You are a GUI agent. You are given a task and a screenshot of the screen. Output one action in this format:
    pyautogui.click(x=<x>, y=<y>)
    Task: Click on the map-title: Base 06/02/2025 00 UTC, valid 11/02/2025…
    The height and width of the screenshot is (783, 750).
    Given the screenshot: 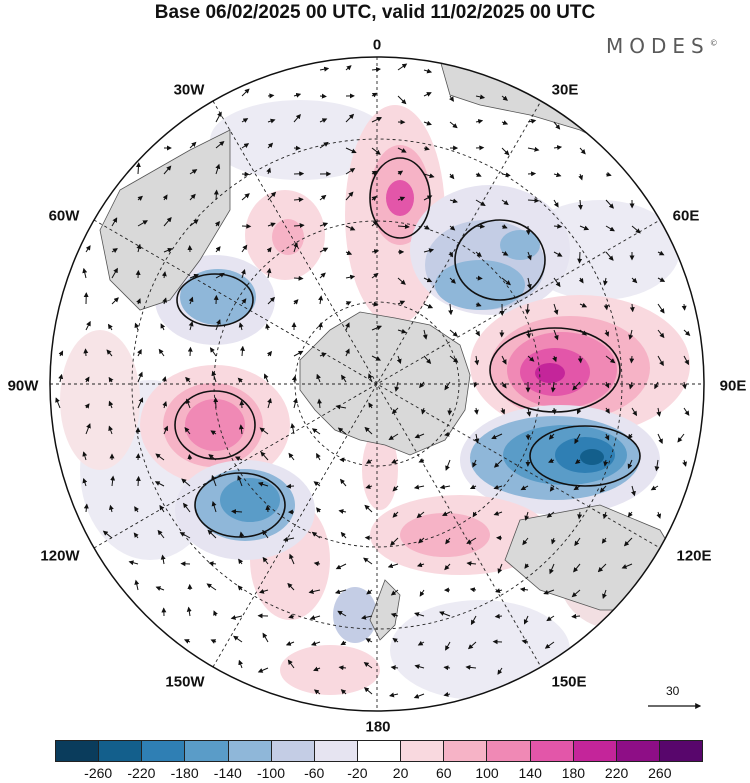 What is the action you would take?
    pyautogui.click(x=375, y=12)
    